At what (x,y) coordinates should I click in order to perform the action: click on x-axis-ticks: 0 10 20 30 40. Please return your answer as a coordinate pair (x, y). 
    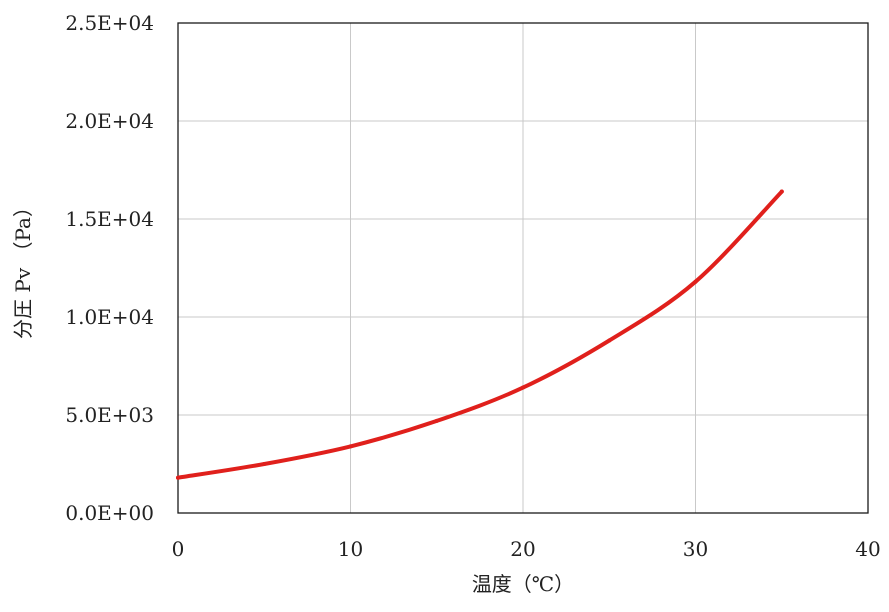
    Looking at the image, I should click on (526, 549).